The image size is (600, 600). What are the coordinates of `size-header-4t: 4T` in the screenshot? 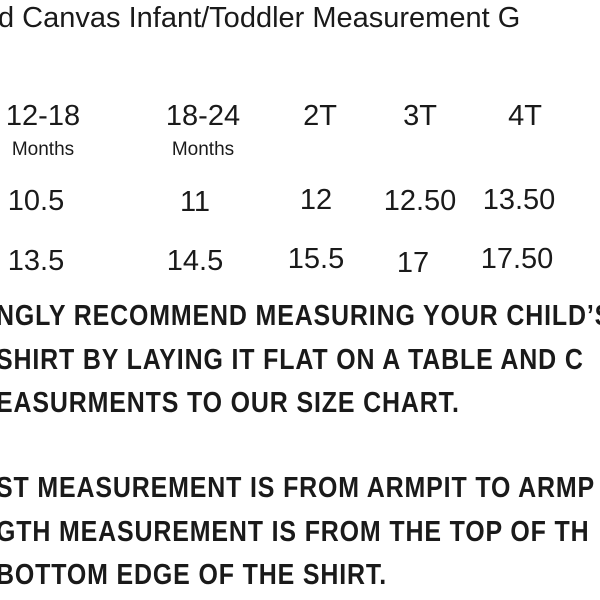 It's located at (525, 116).